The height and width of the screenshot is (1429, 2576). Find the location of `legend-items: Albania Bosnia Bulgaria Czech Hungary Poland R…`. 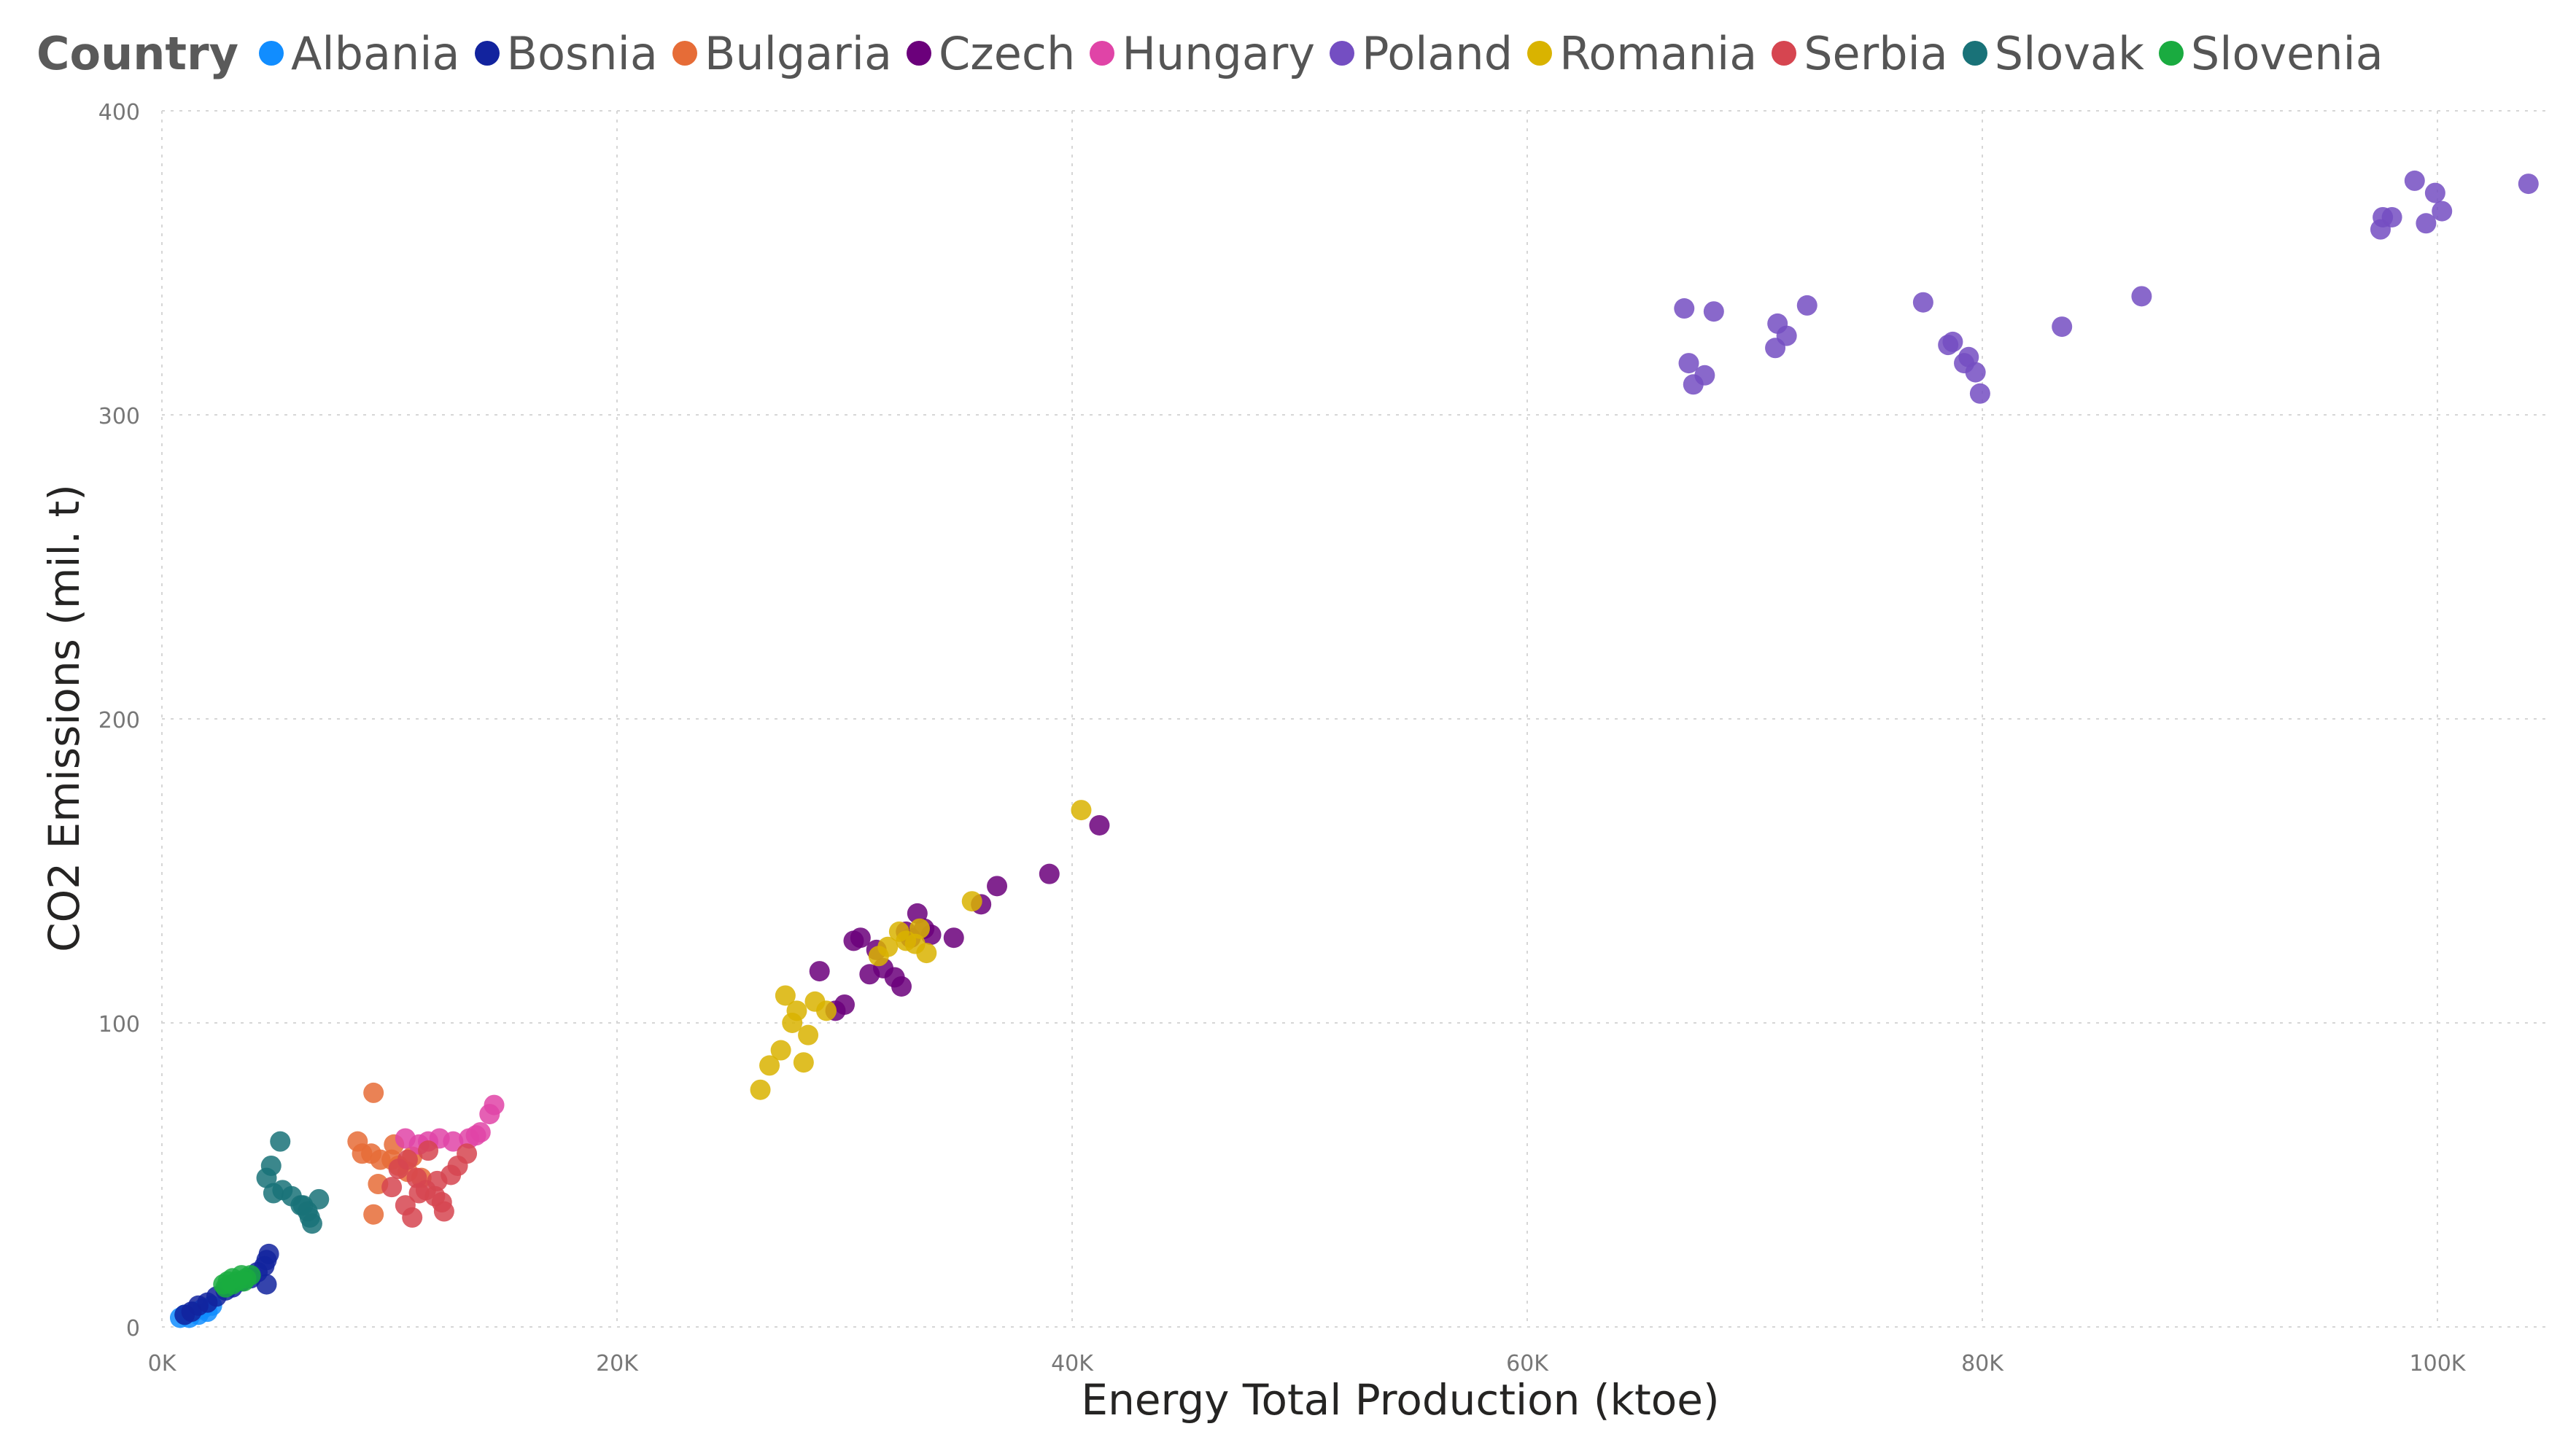

legend-items: Albania Bosnia Bulgaria Czech Hungary Poland R… is located at coordinates (1329, 53).